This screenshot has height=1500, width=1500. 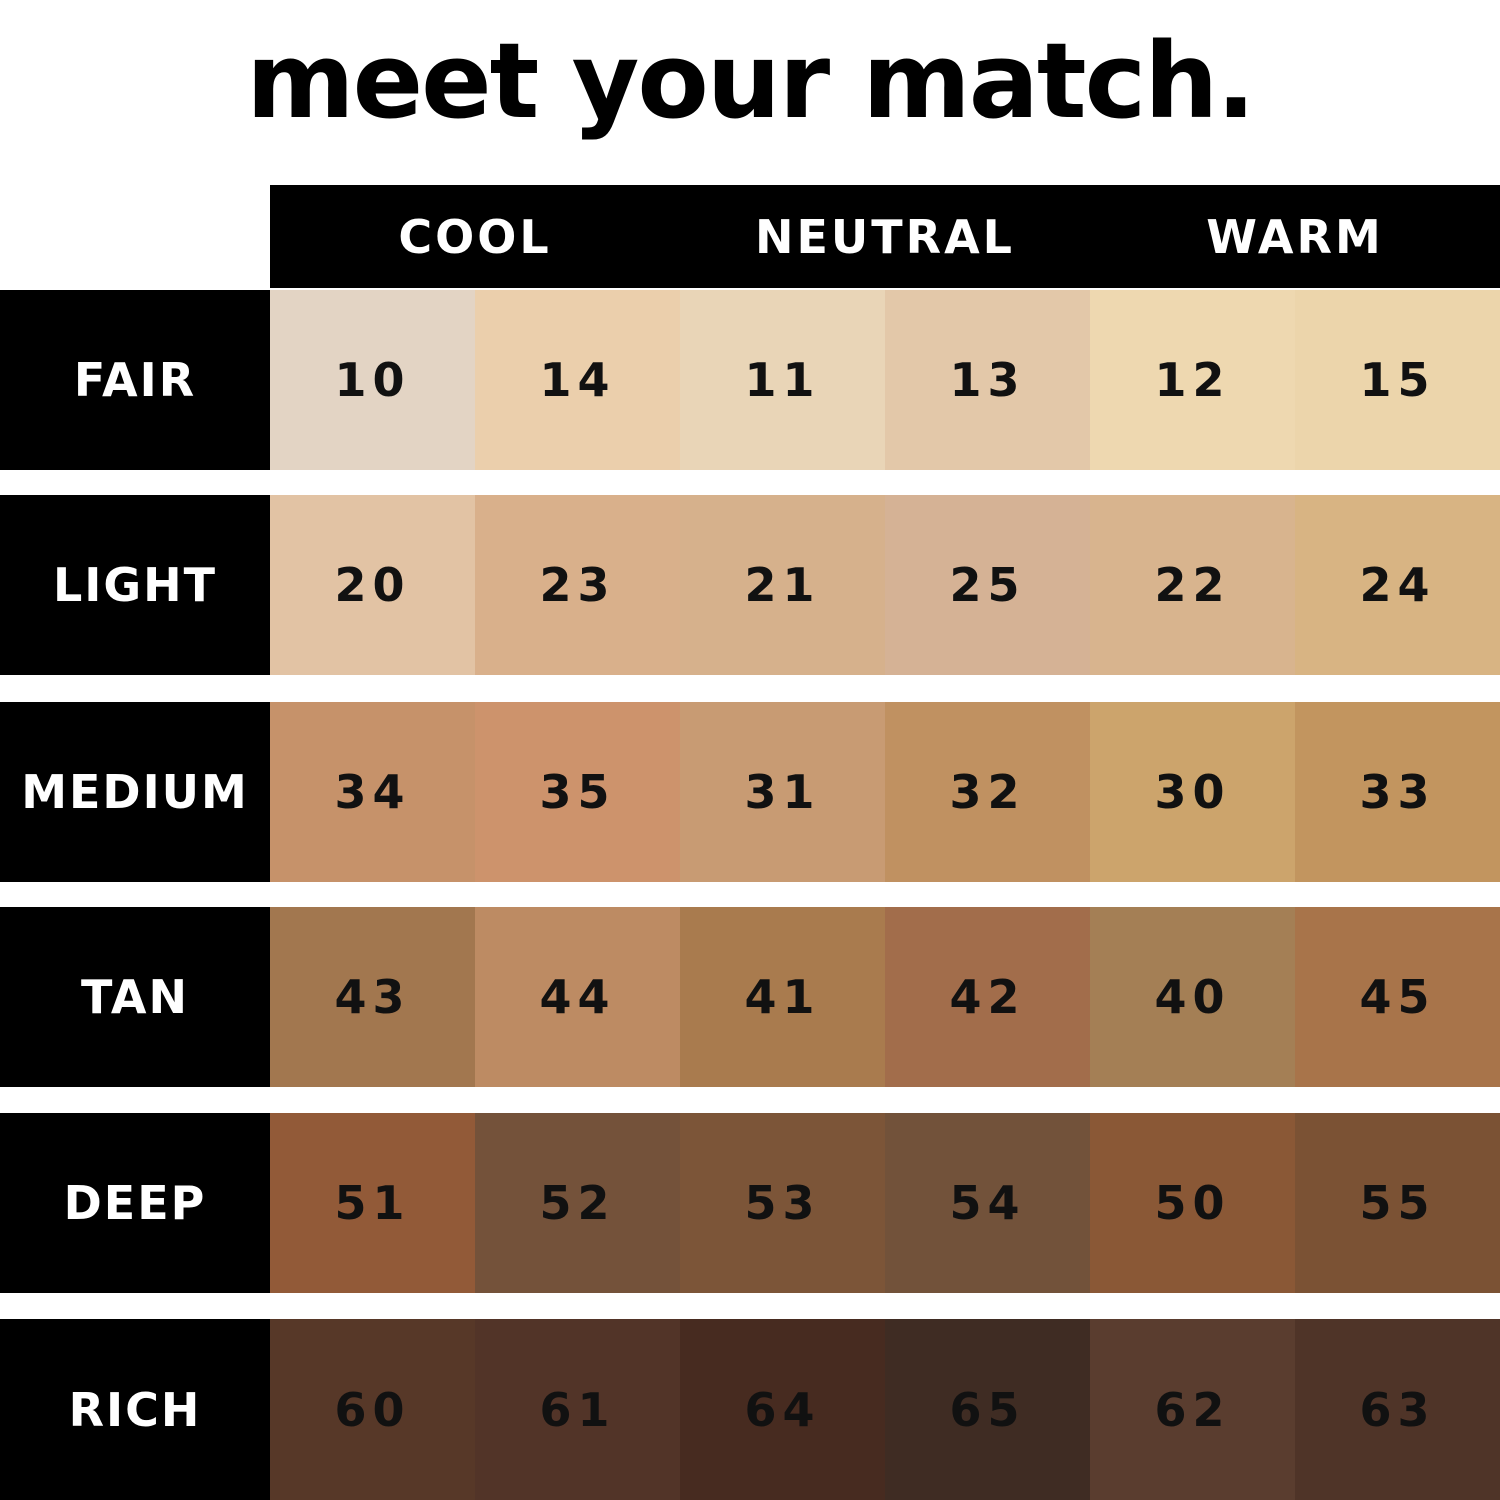 I want to click on shade-swatch: 20, so click(x=372, y=585).